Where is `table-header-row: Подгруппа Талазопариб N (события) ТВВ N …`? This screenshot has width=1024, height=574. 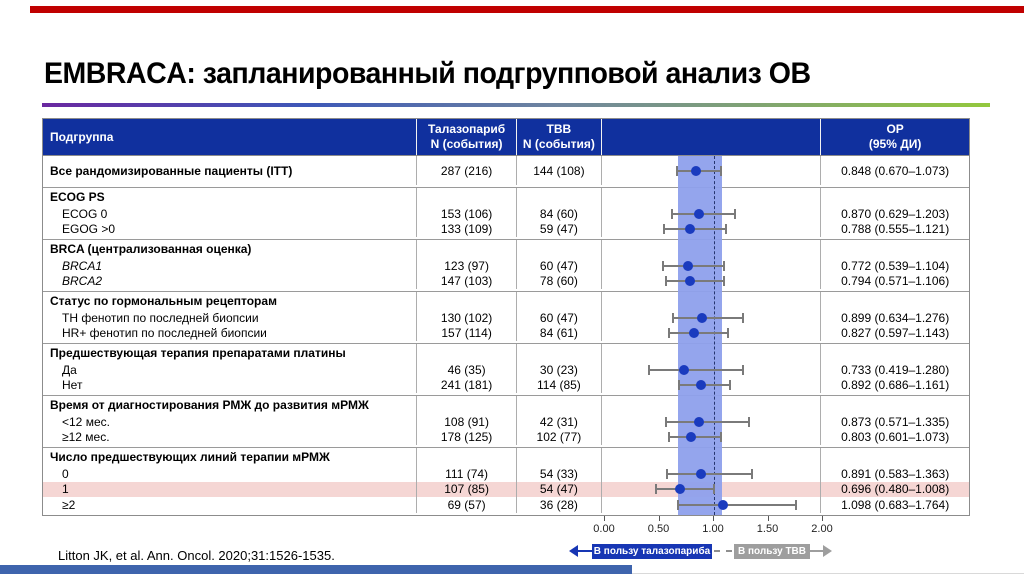
table-header-row: Подгруппа Талазопариб N (события) ТВВ N … is located at coordinates (506, 136).